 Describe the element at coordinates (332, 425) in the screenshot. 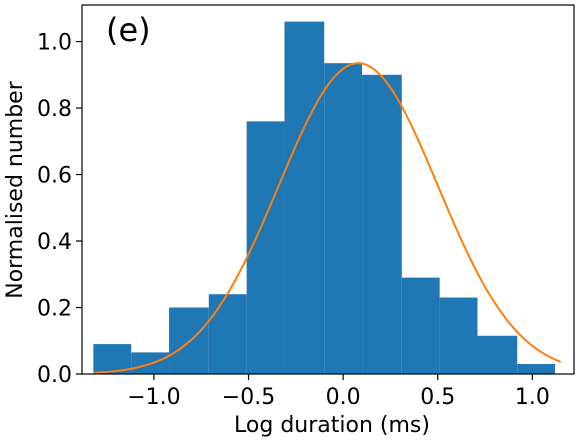

I see `x-axis-title: Log duration (ms)` at that location.